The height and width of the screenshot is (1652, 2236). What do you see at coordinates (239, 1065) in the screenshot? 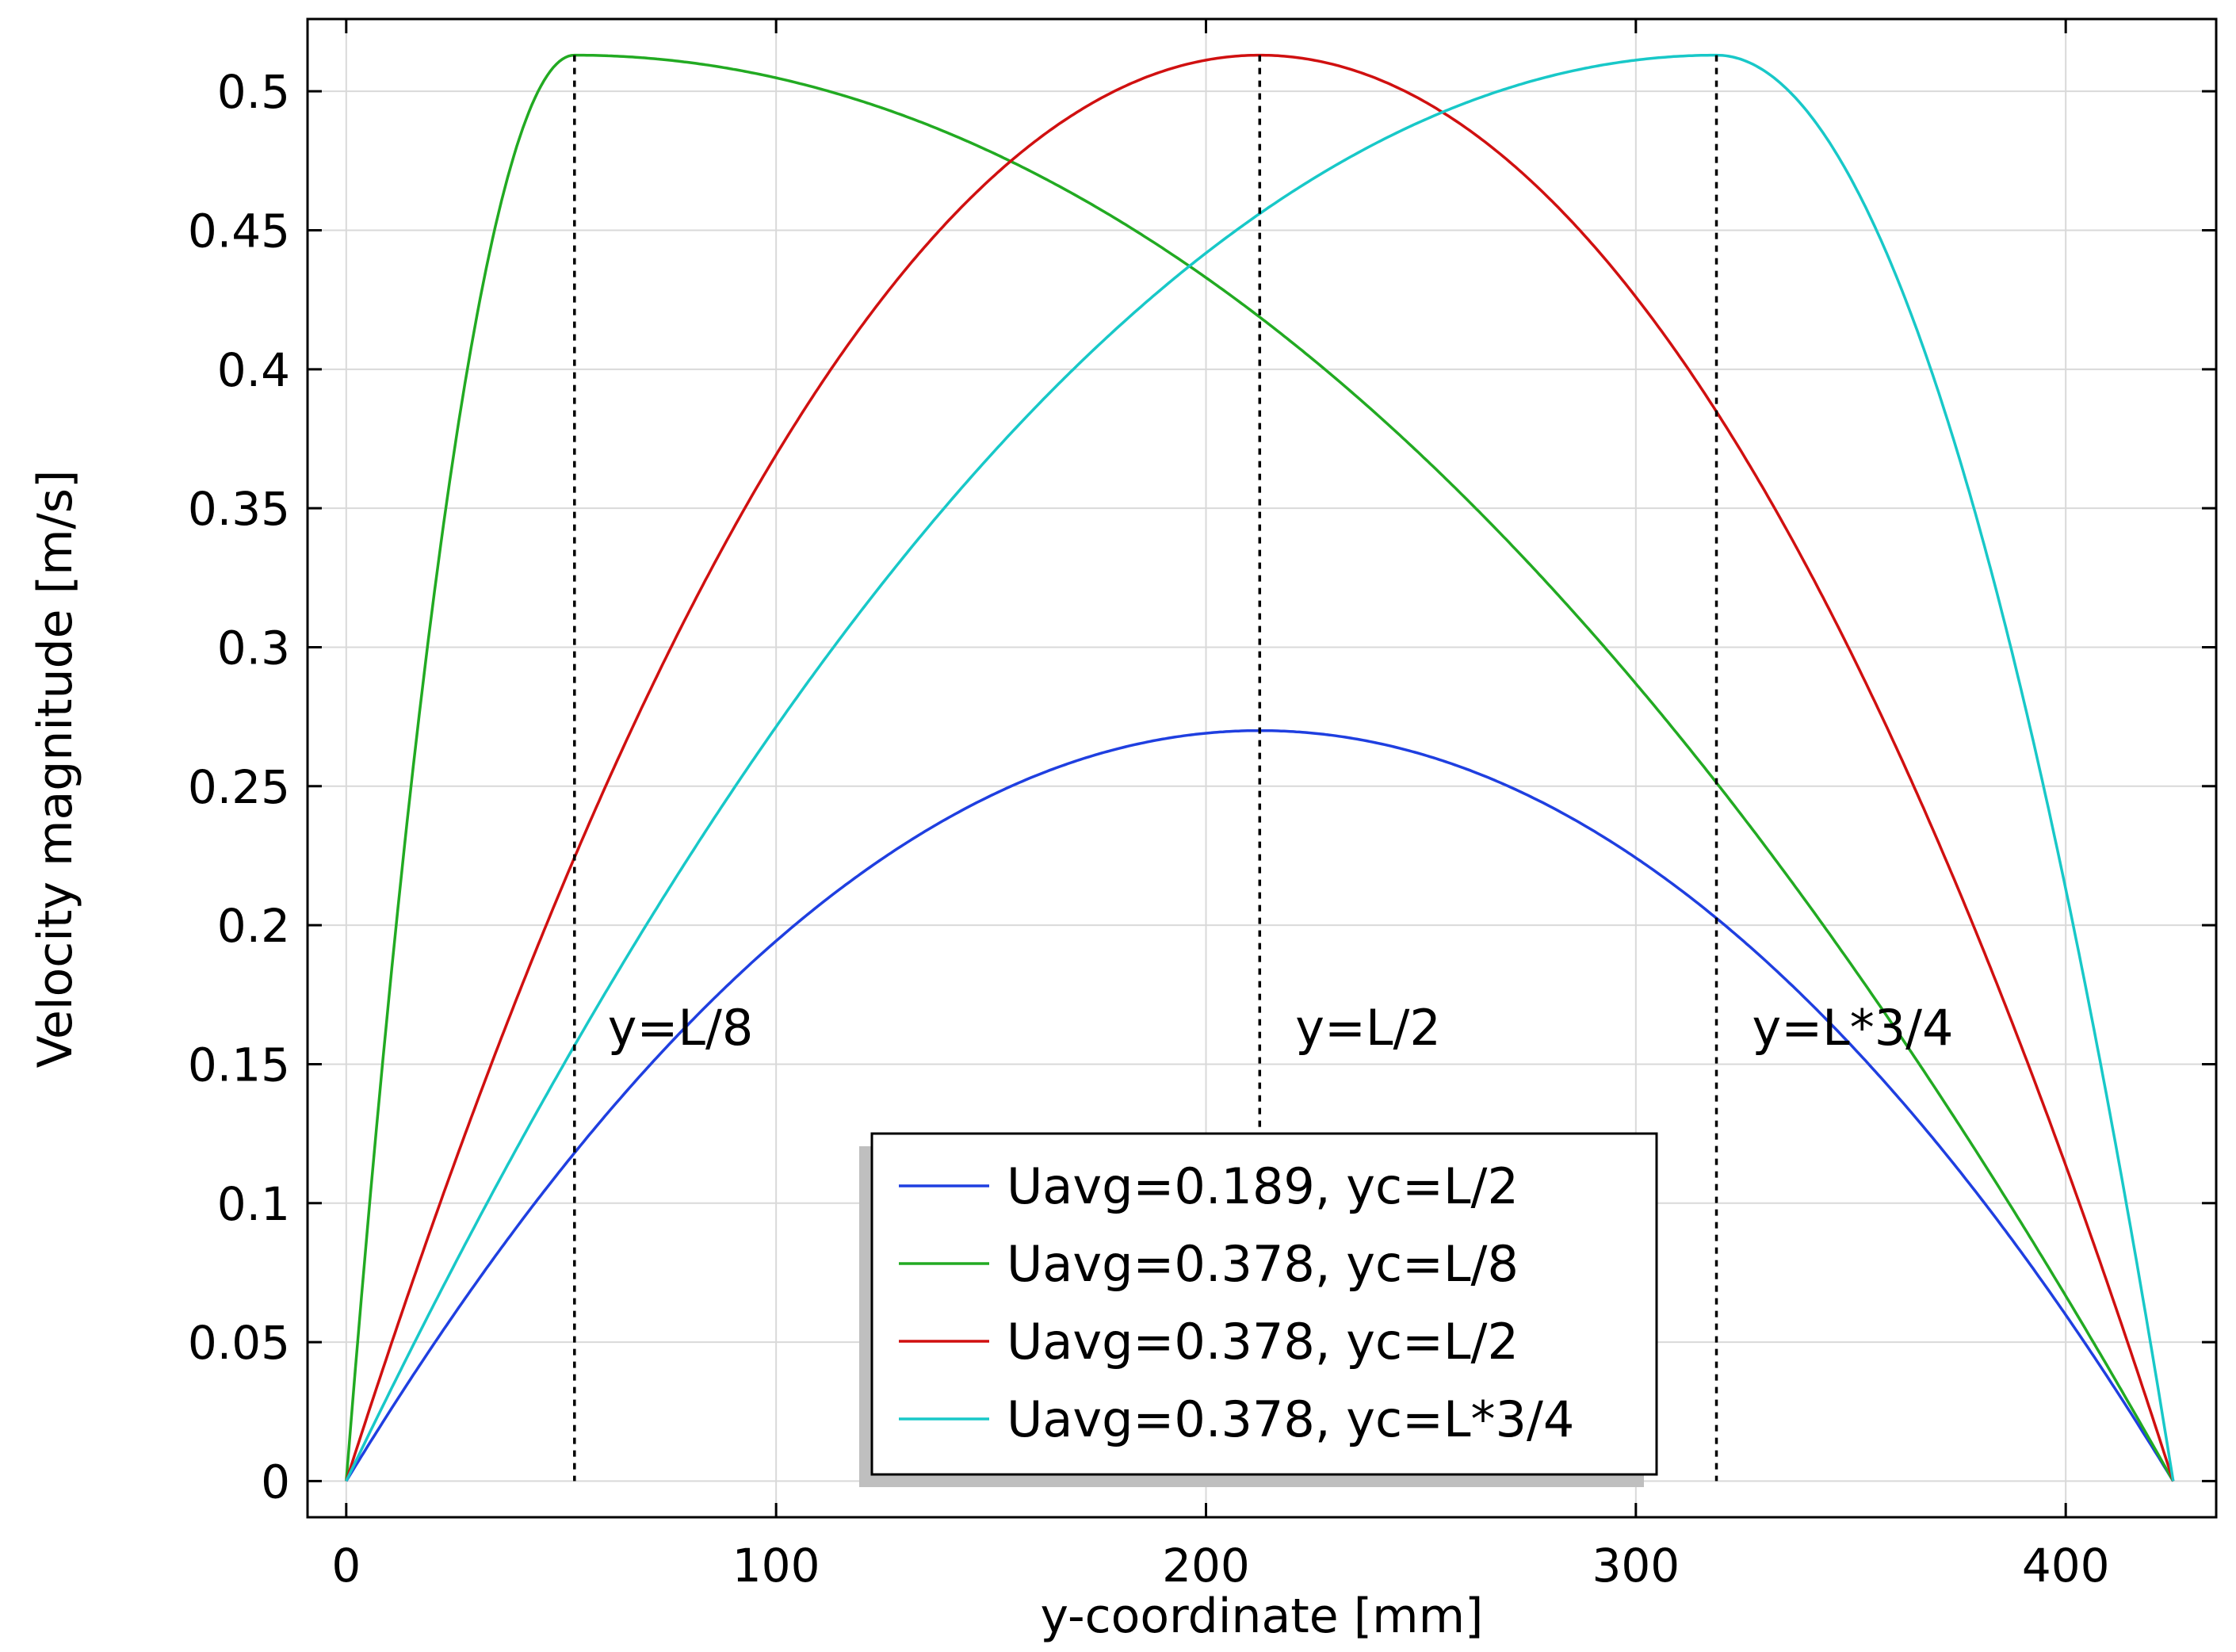
I see `y-tick-label: 0.15` at bounding box center [239, 1065].